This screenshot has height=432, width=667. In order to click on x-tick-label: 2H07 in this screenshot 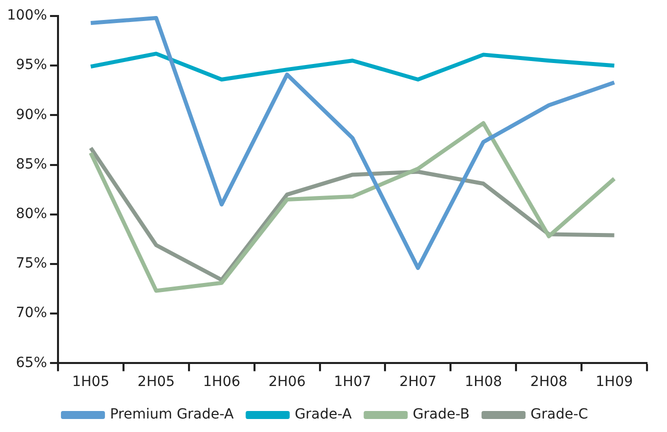, I will do `click(418, 382)`.